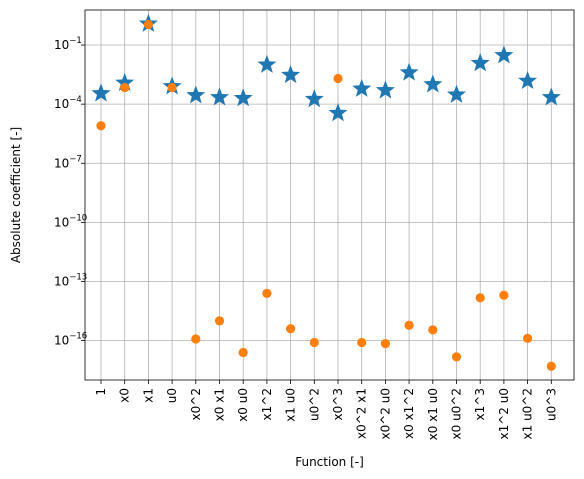  I want to click on star-point-x0-u0, so click(243, 97).